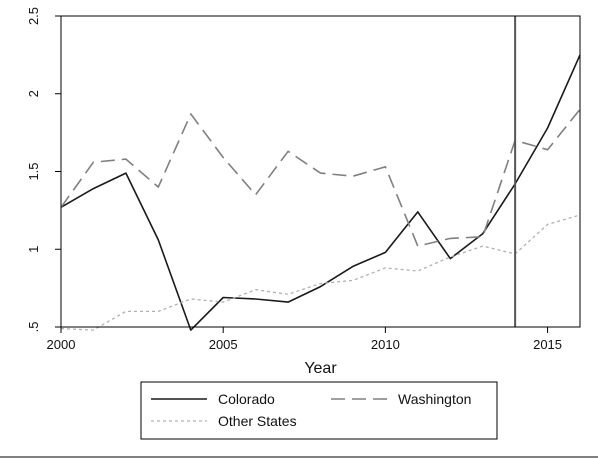 The width and height of the screenshot is (598, 458). Describe the element at coordinates (33, 93) in the screenshot. I see `y-tick-label: 2` at that location.